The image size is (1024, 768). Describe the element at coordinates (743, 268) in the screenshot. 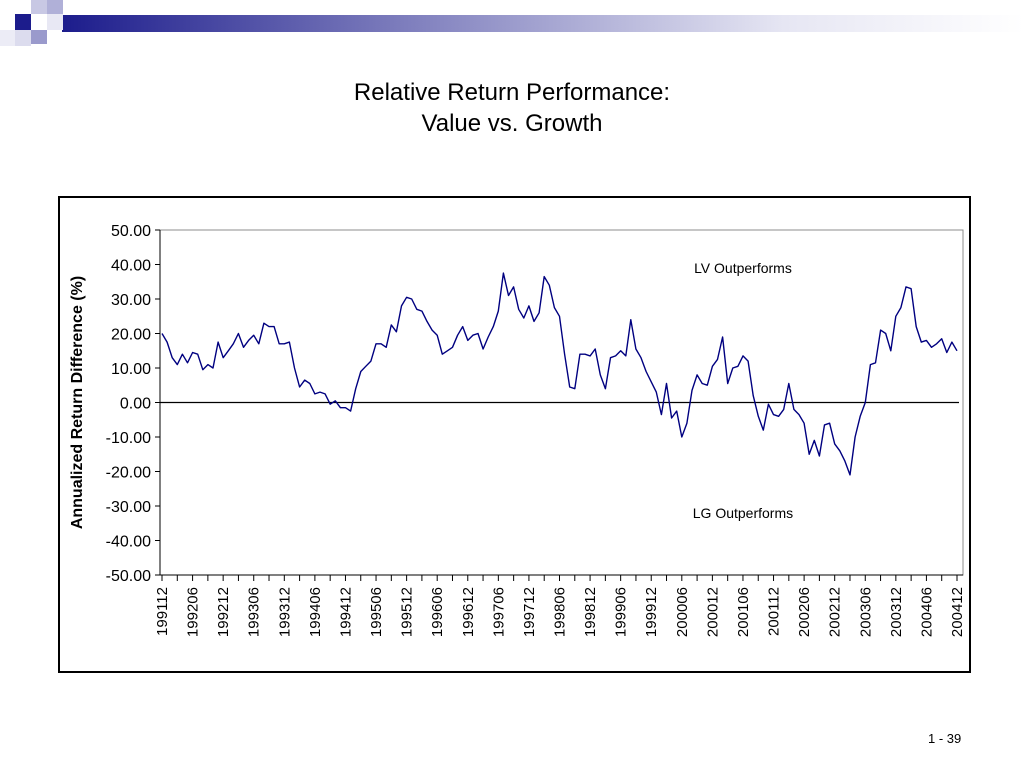

I see `chart-annotation: LV Outperforms` at that location.